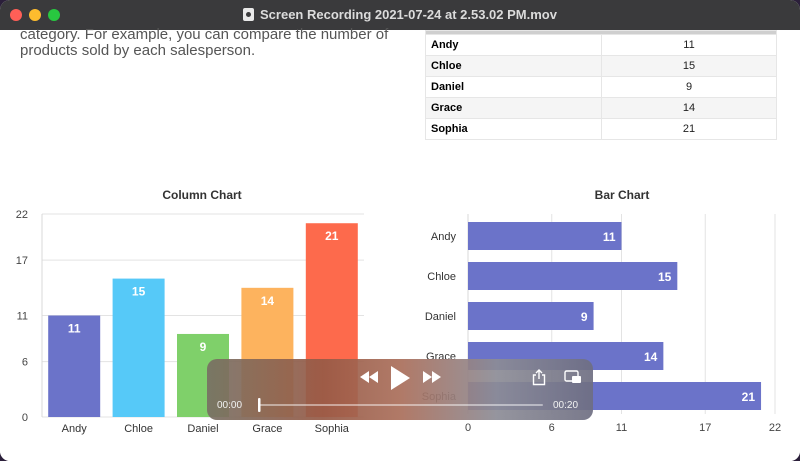  Describe the element at coordinates (566, 405) in the screenshot. I see `duration: 00:20` at that location.